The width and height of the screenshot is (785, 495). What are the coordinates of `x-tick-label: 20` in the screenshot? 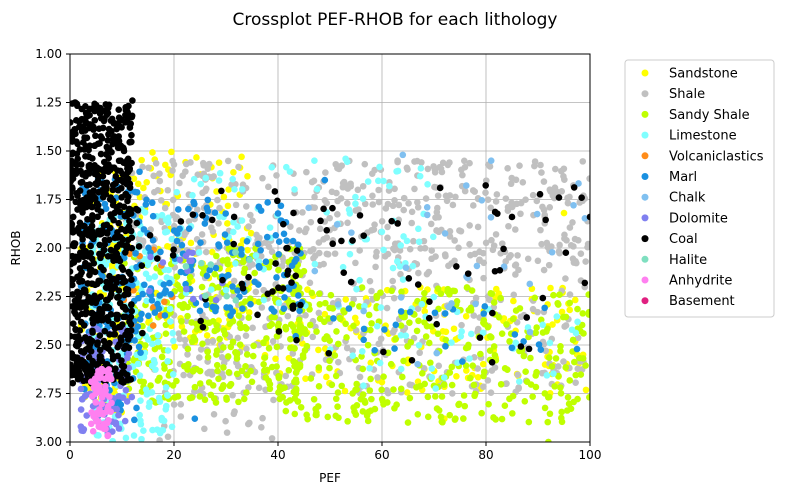 It's located at (173, 455).